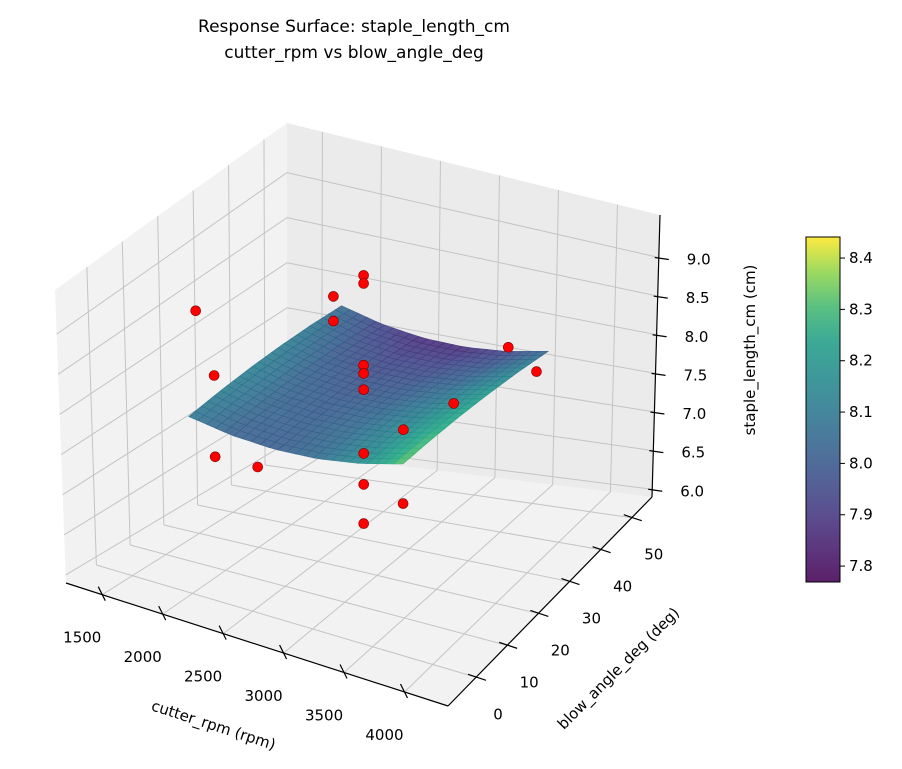  What do you see at coordinates (861, 258) in the screenshot?
I see `colorbar-tick-label: 8.4` at bounding box center [861, 258].